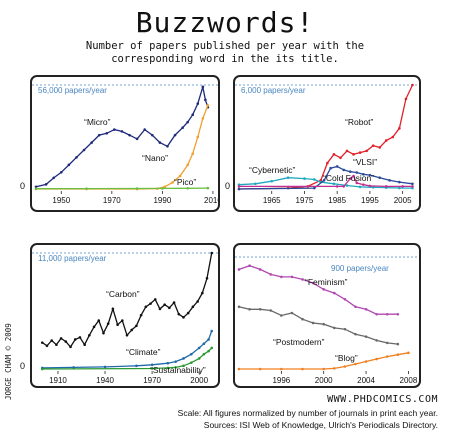  I want to click on x-tick-label: 2000, so click(324, 380).